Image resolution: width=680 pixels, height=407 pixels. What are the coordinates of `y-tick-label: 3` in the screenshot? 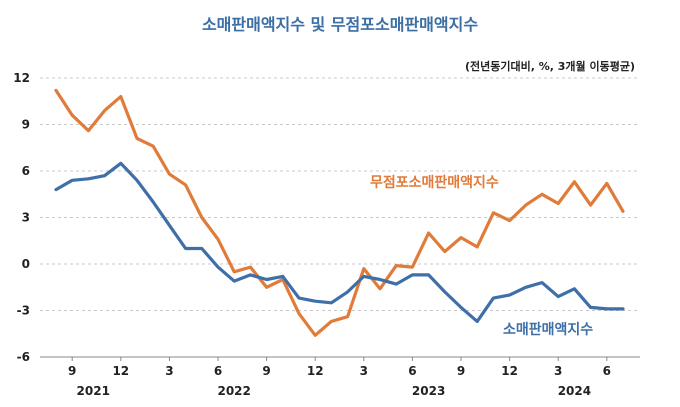 It's located at (26, 218).